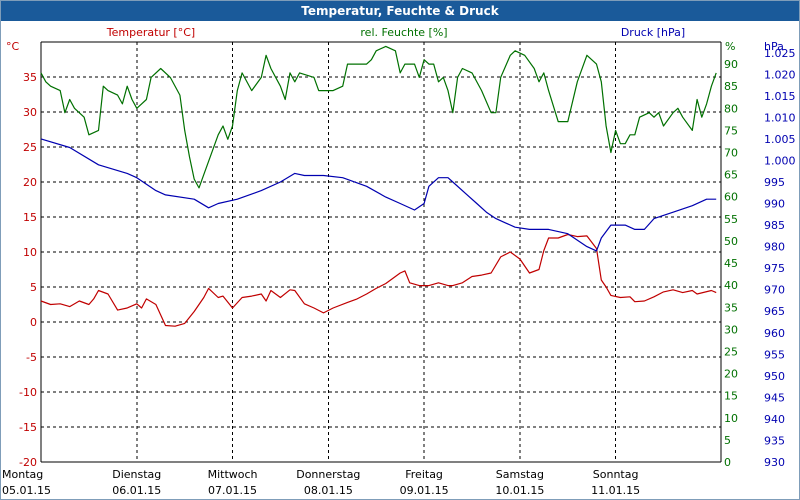 The width and height of the screenshot is (800, 500). What do you see at coordinates (731, 108) in the screenshot?
I see `tick-label-humidity: 80` at bounding box center [731, 108].